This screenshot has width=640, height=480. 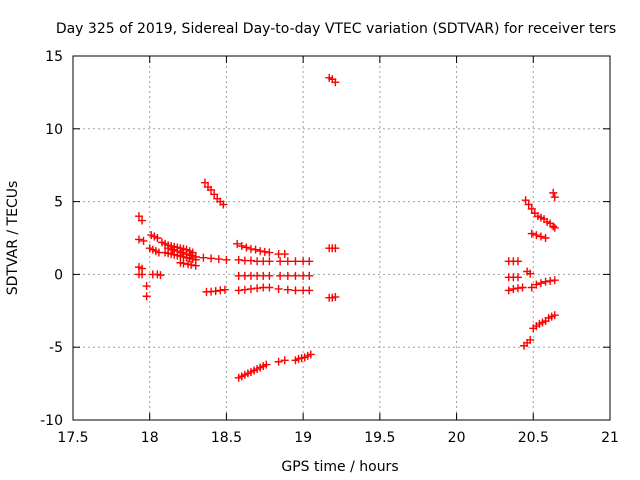 I want to click on x-tick-label: 21, so click(x=610, y=438).